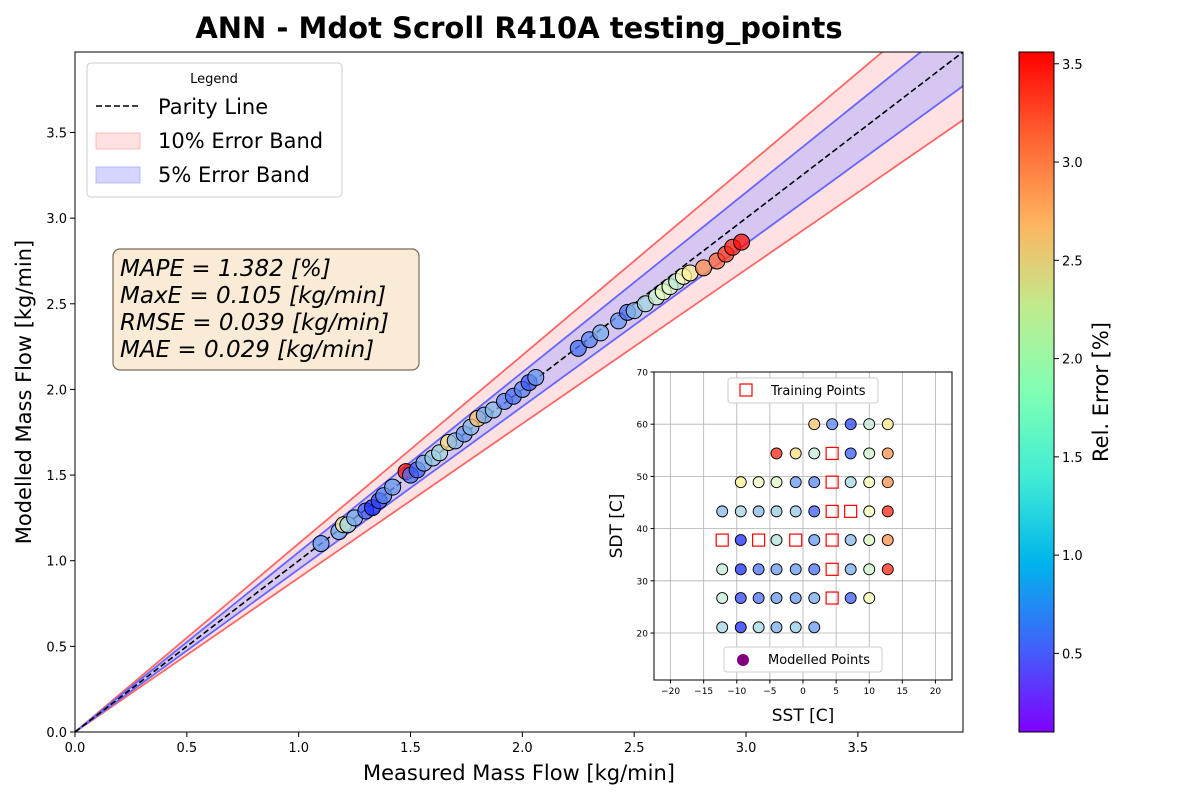  What do you see at coordinates (56, 305) in the screenshot?
I see `y-tick-label: 2.5` at bounding box center [56, 305].